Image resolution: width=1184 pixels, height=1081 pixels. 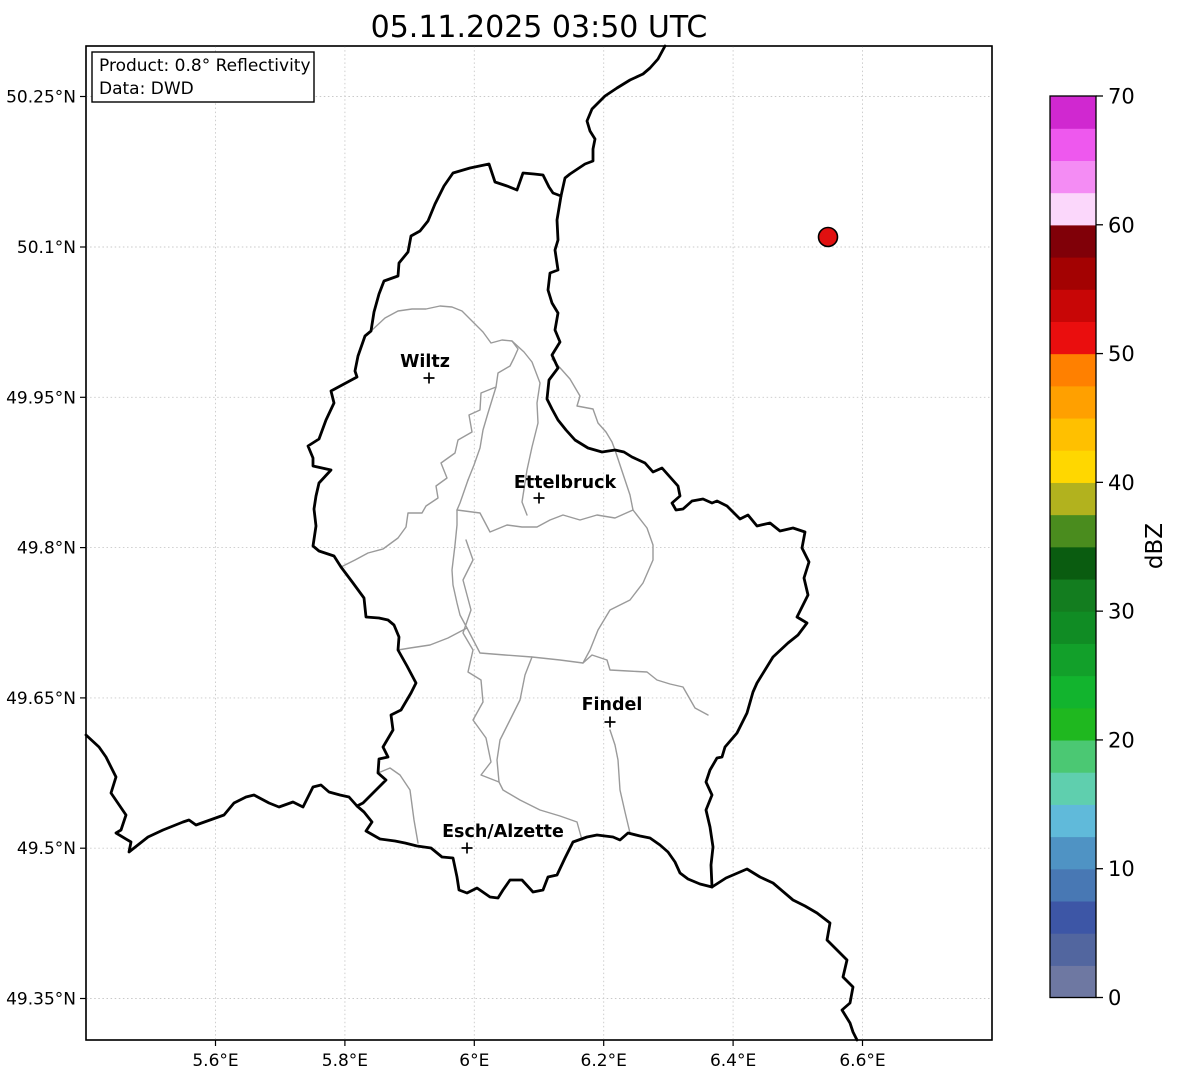 What do you see at coordinates (46, 849) in the screenshot?
I see `y-tick-label: 49.5°N` at bounding box center [46, 849].